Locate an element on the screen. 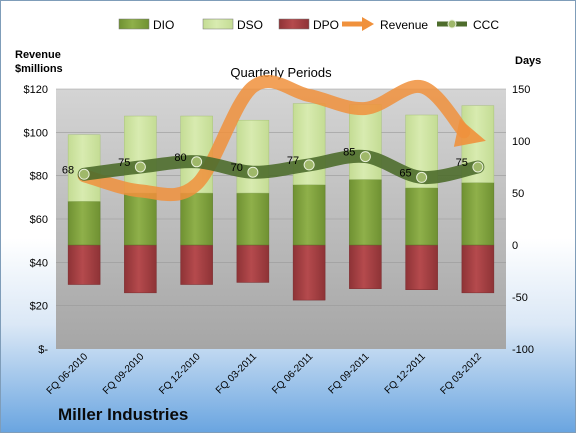 The height and width of the screenshot is (433, 576). left-tick-label: $100 is located at coordinates (36, 133).